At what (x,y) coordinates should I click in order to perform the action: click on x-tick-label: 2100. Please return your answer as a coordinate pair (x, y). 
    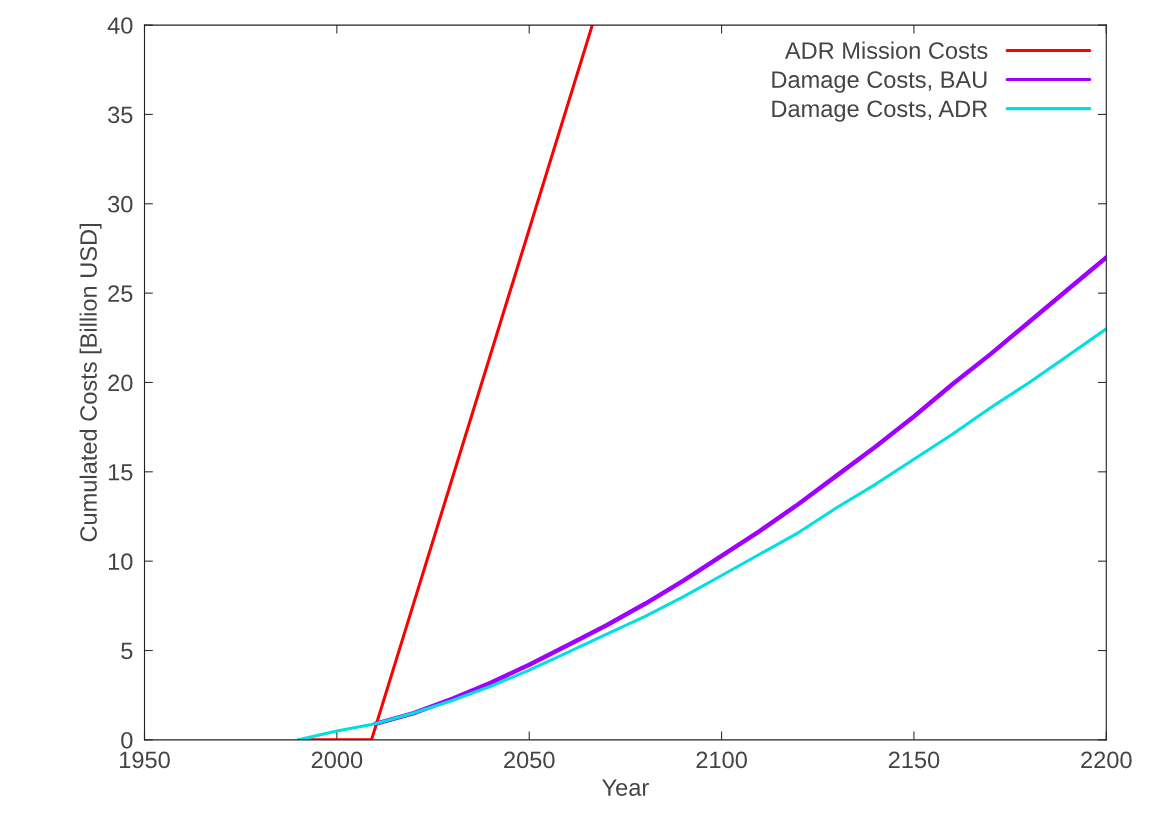
    Looking at the image, I should click on (721, 760).